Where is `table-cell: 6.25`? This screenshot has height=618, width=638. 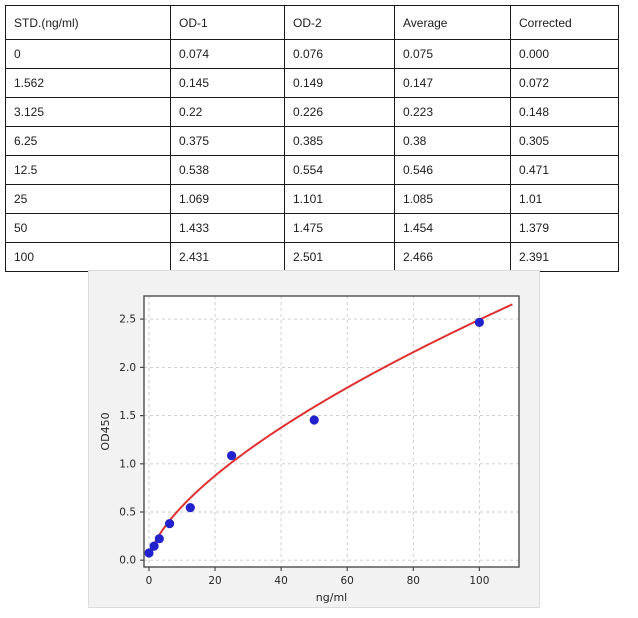
table-cell: 6.25 is located at coordinates (88, 141).